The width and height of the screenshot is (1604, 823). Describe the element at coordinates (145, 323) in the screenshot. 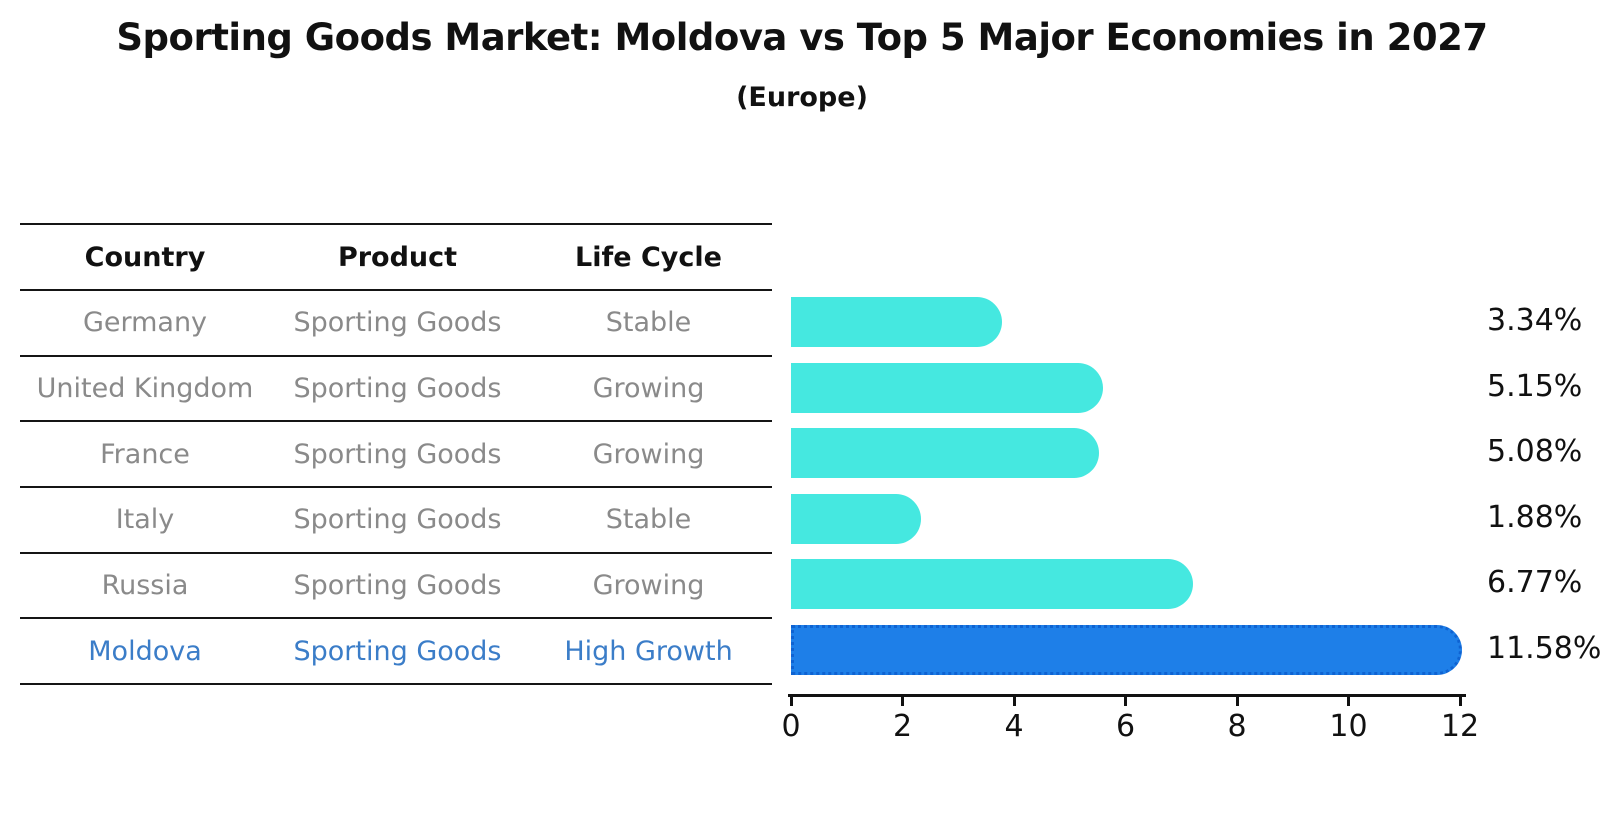

I see `country-cell: Germany` at that location.